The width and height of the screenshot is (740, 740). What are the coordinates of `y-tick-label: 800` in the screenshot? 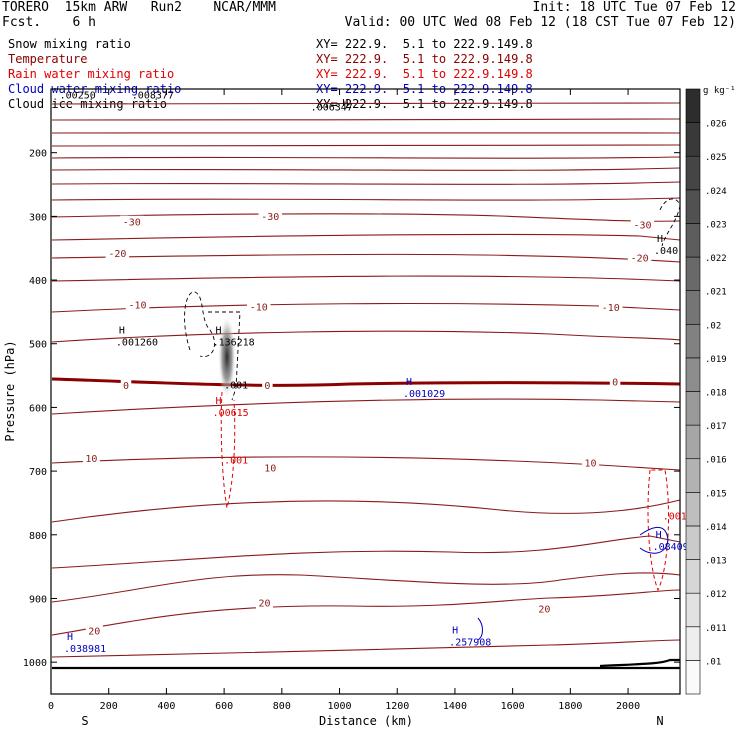 It's located at (38, 536).